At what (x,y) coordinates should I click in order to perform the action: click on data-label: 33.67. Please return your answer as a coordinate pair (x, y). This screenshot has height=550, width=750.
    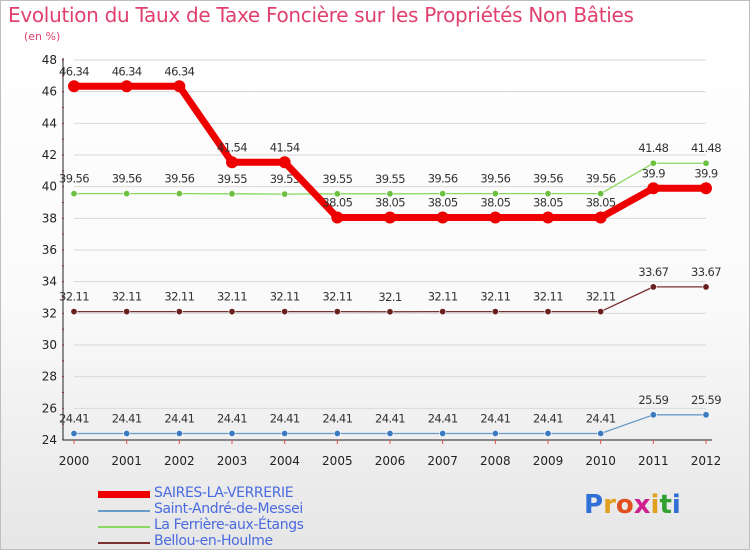
    Looking at the image, I should click on (706, 272).